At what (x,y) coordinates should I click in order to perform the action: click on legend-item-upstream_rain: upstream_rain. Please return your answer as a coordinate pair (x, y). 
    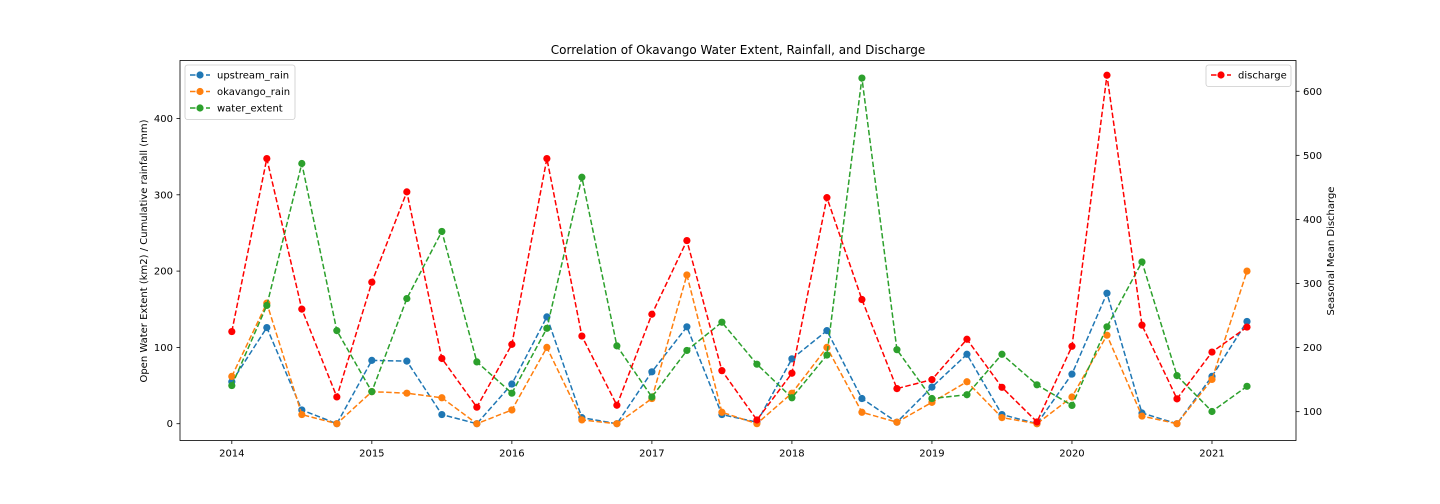
    Looking at the image, I should click on (239, 76).